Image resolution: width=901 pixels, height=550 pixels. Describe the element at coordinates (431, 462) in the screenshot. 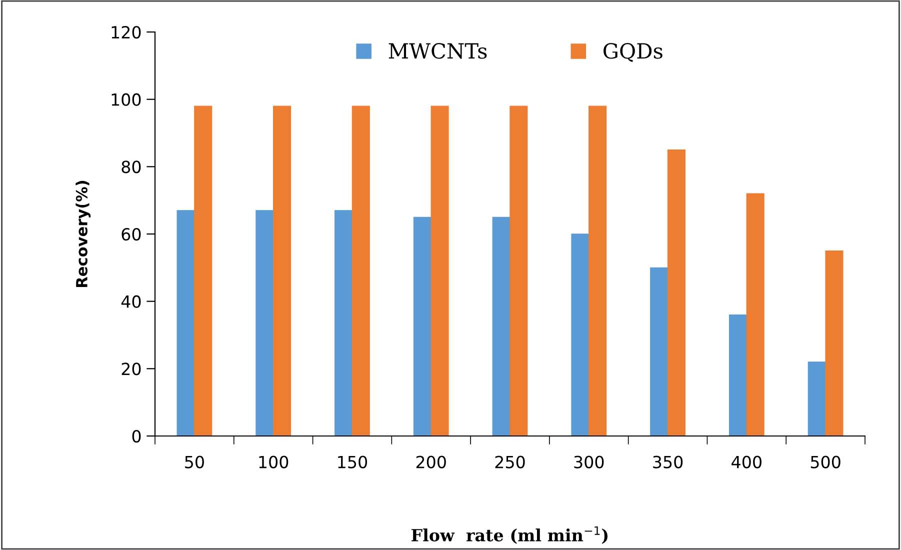

I see `x-tick-label: 200` at that location.